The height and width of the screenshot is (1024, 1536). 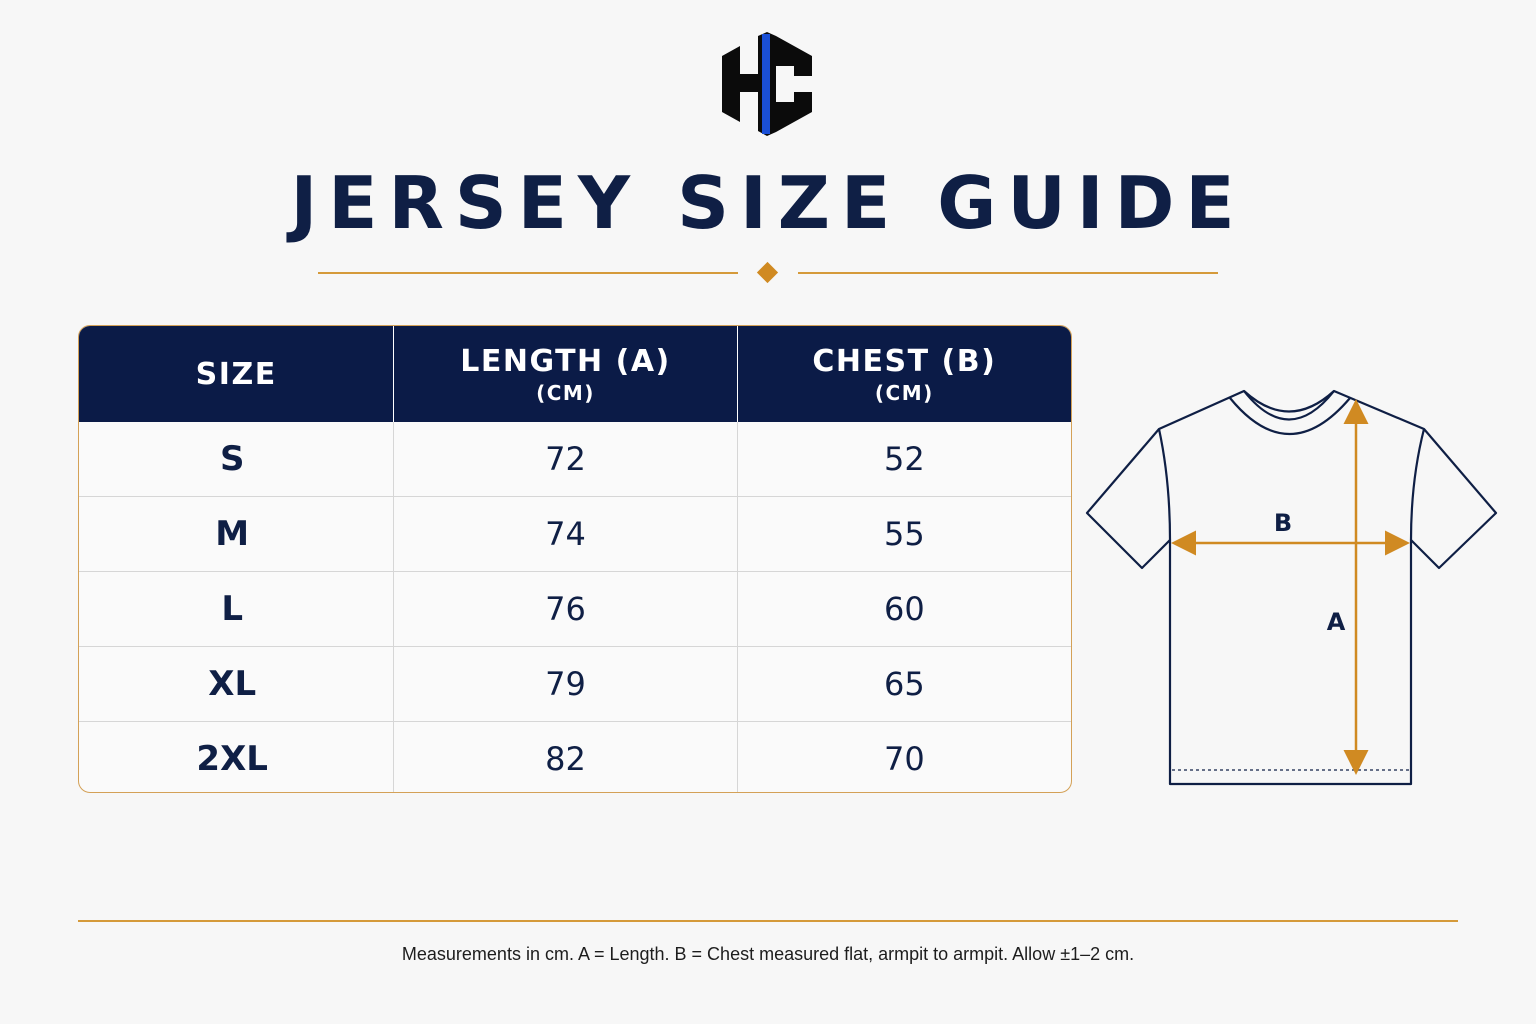 I want to click on length-cell: 79, so click(x=564, y=684).